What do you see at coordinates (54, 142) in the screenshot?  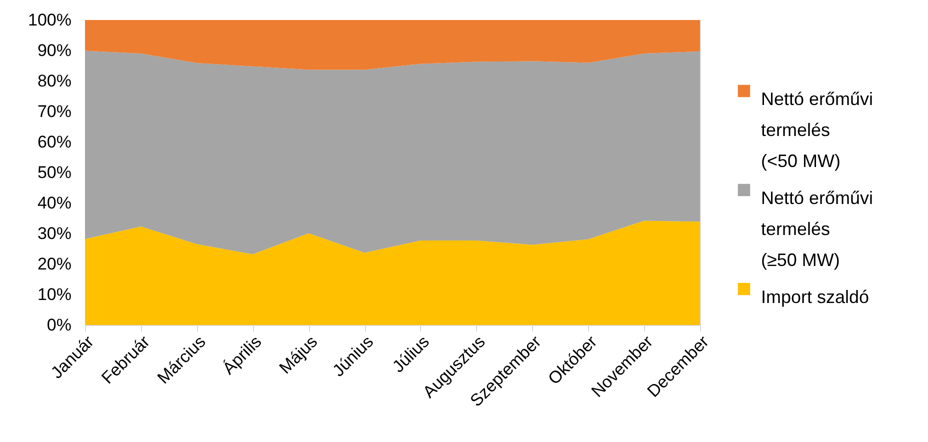 I see `y-tick-label: 60%` at bounding box center [54, 142].